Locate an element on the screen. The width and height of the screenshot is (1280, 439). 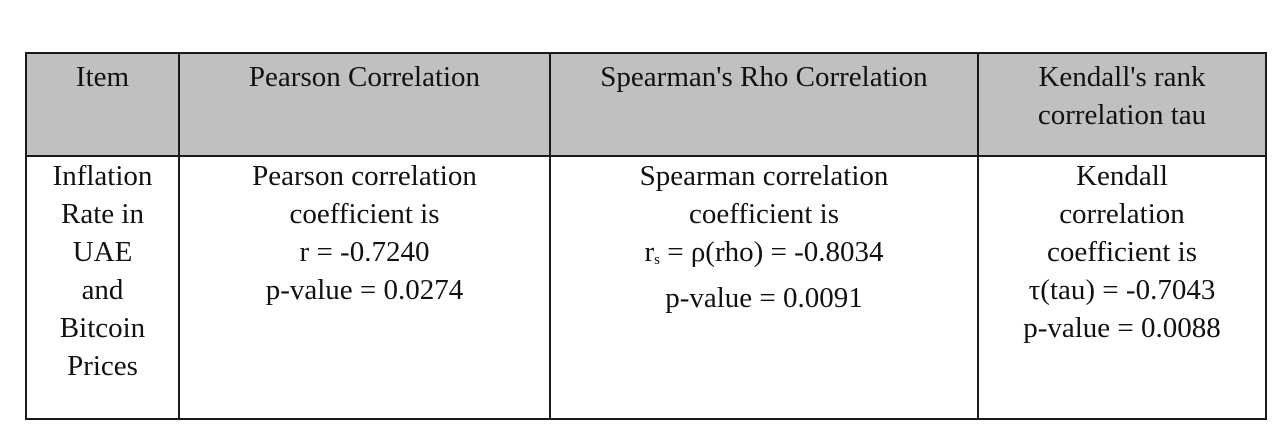
pearson-stat-symbol: r is located at coordinates (304, 252).